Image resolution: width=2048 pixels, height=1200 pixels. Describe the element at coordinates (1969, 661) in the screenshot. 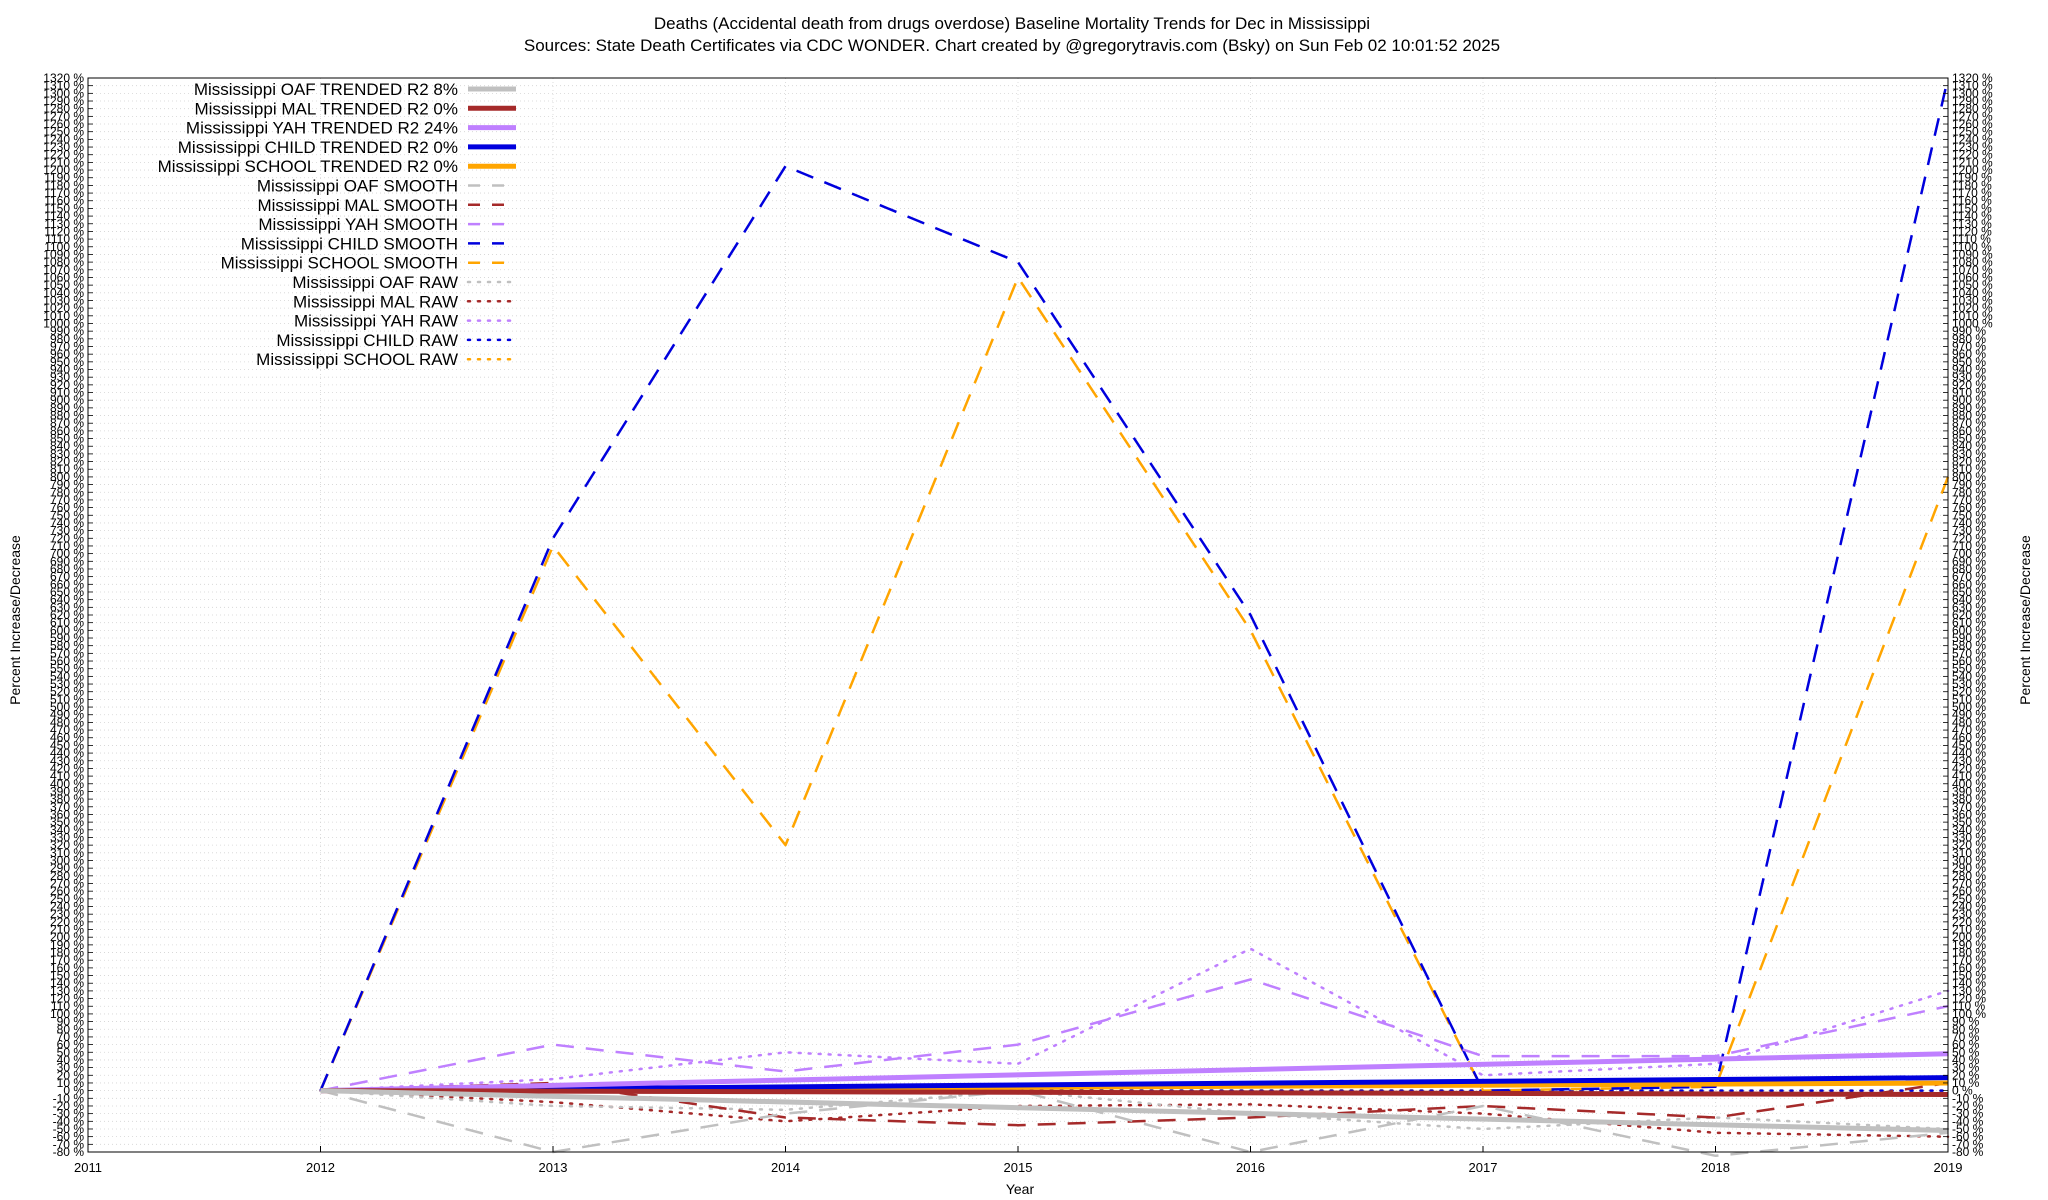

I see `y-tick-label-right: 560 %` at that location.